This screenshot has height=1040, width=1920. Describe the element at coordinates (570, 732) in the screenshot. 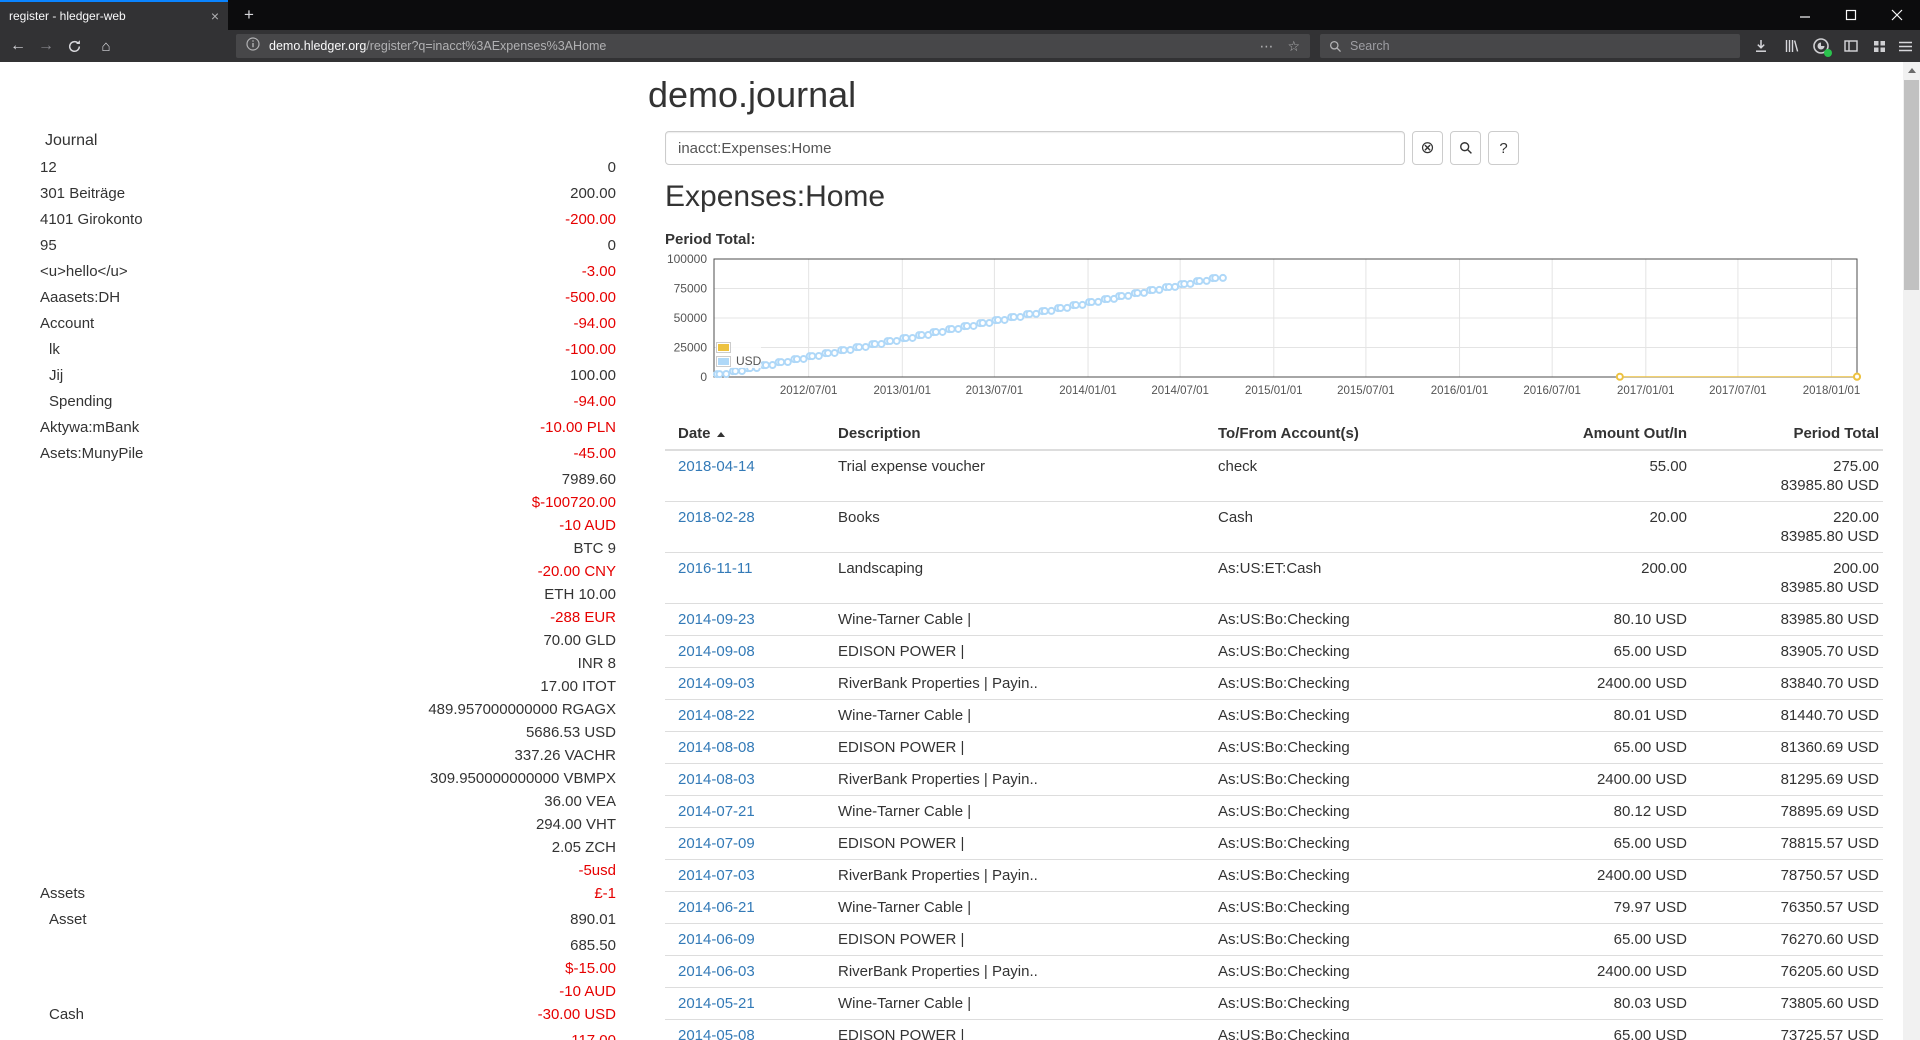

I see `account-balance-value: 5686.53 USD` at that location.